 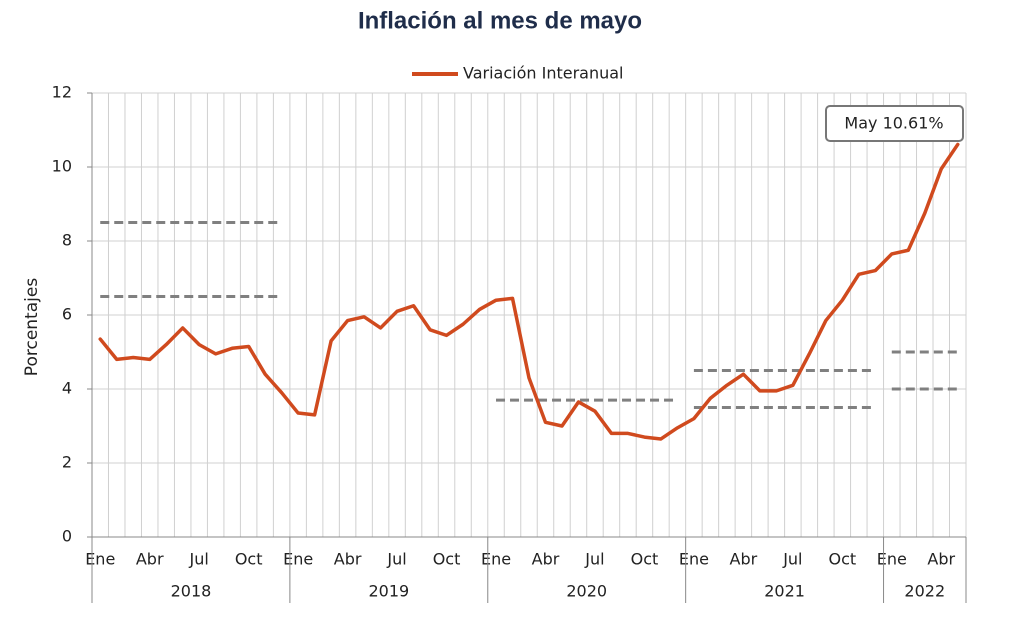 What do you see at coordinates (67, 462) in the screenshot?
I see `y-tick-label: 2` at bounding box center [67, 462].